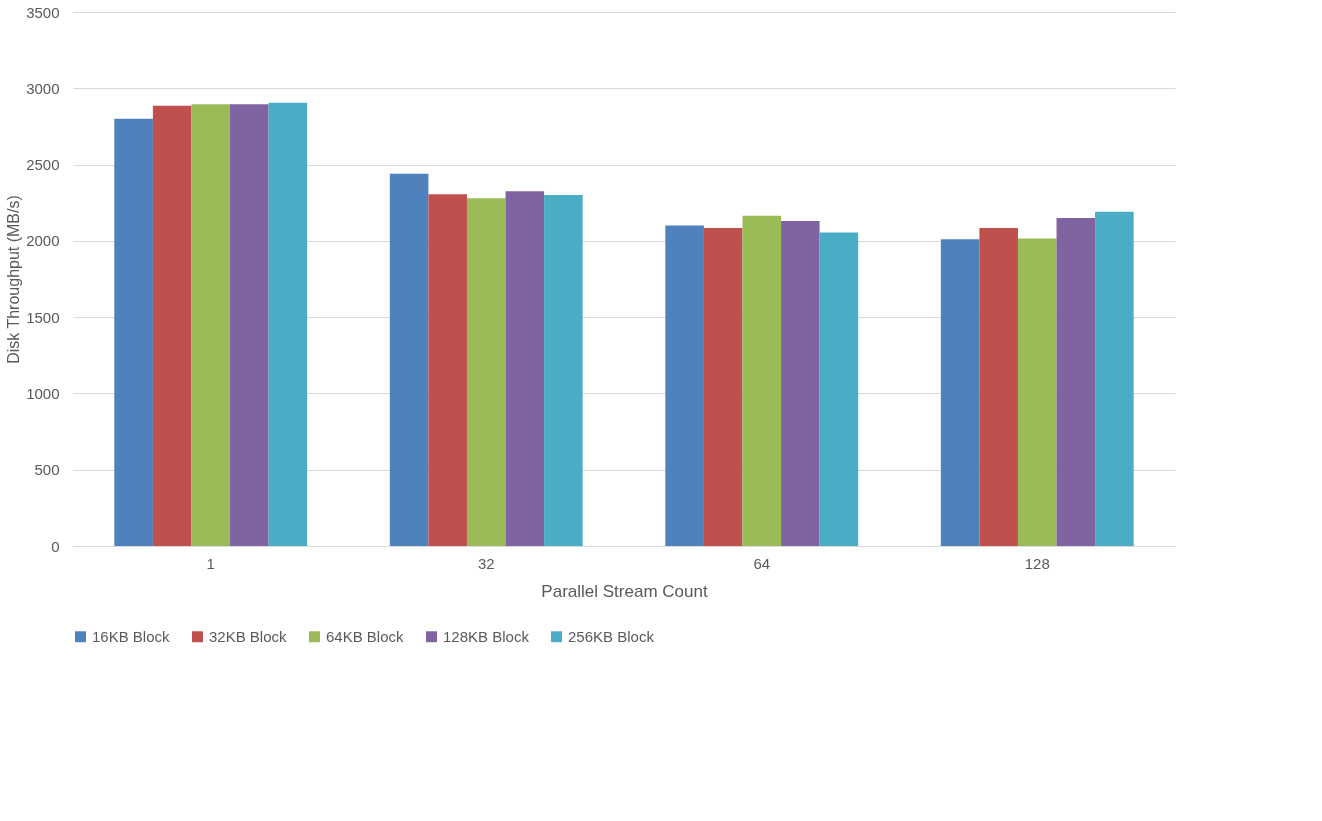  What do you see at coordinates (43, 393) in the screenshot?
I see `y-tick-label: 1000` at bounding box center [43, 393].